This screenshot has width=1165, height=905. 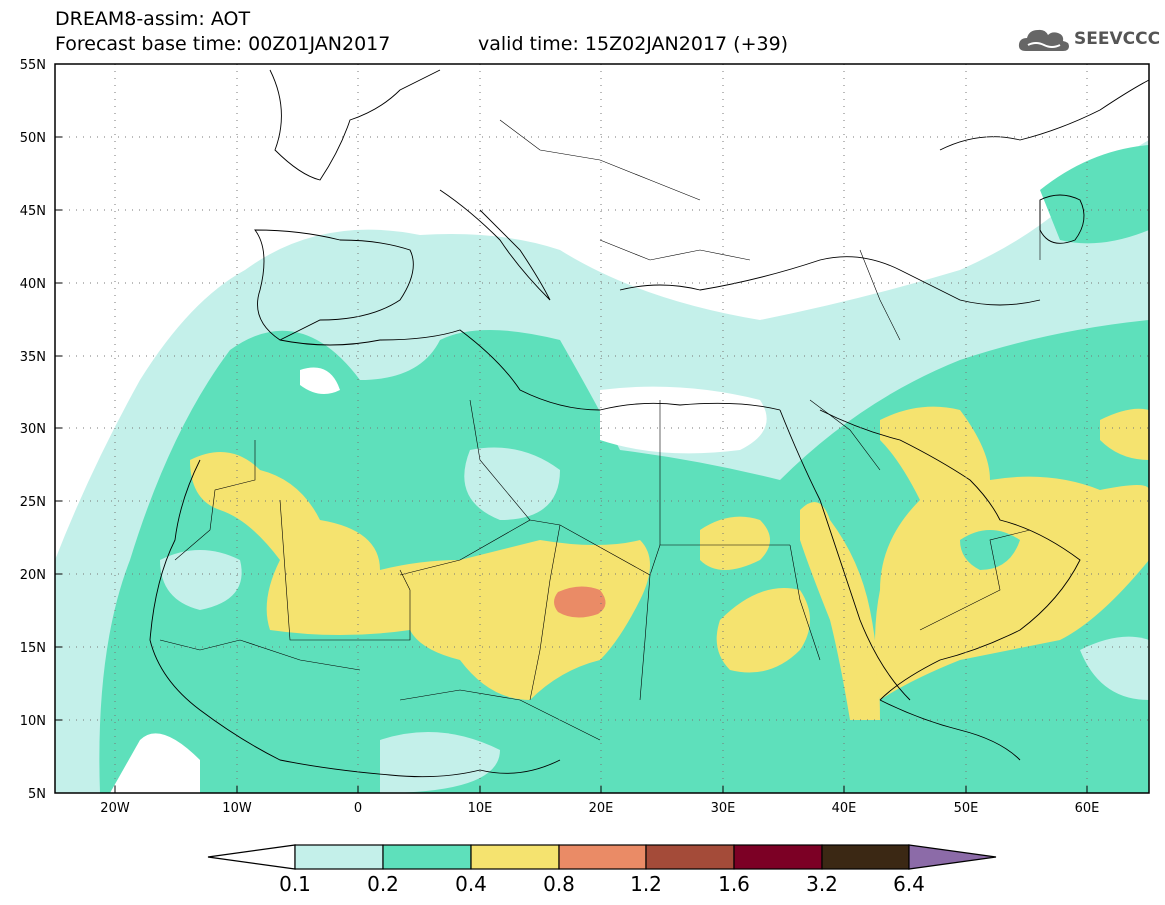 I want to click on logo: SEEVCCC, so click(x=1089, y=39).